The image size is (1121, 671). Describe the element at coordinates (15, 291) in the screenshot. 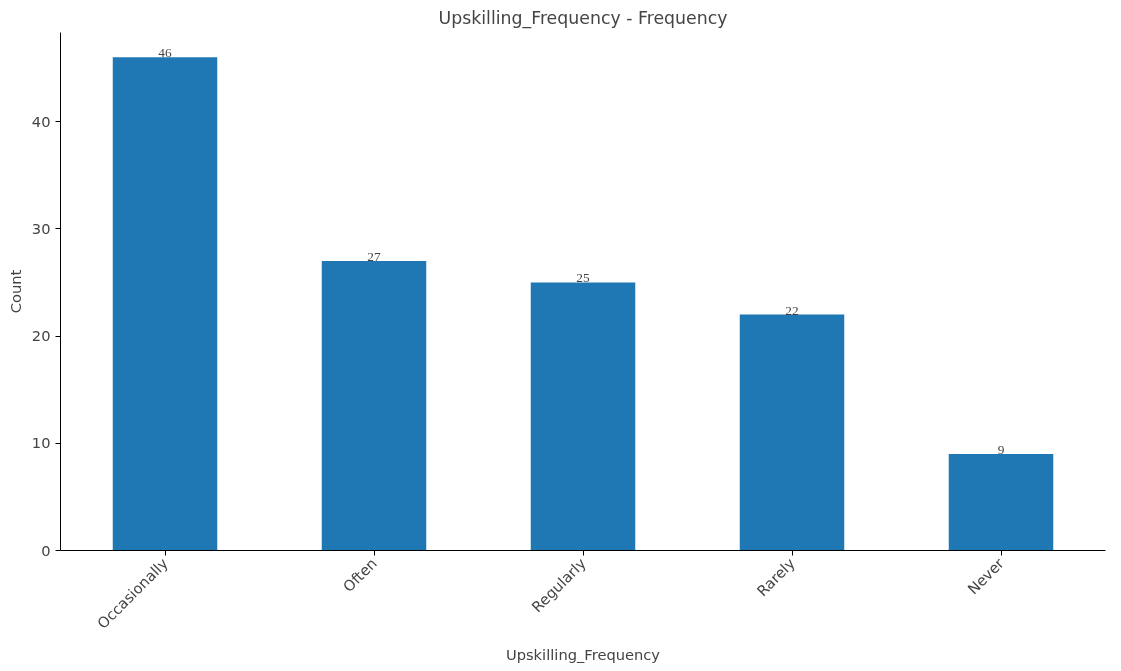

I see `y-axis-title: Count` at that location.